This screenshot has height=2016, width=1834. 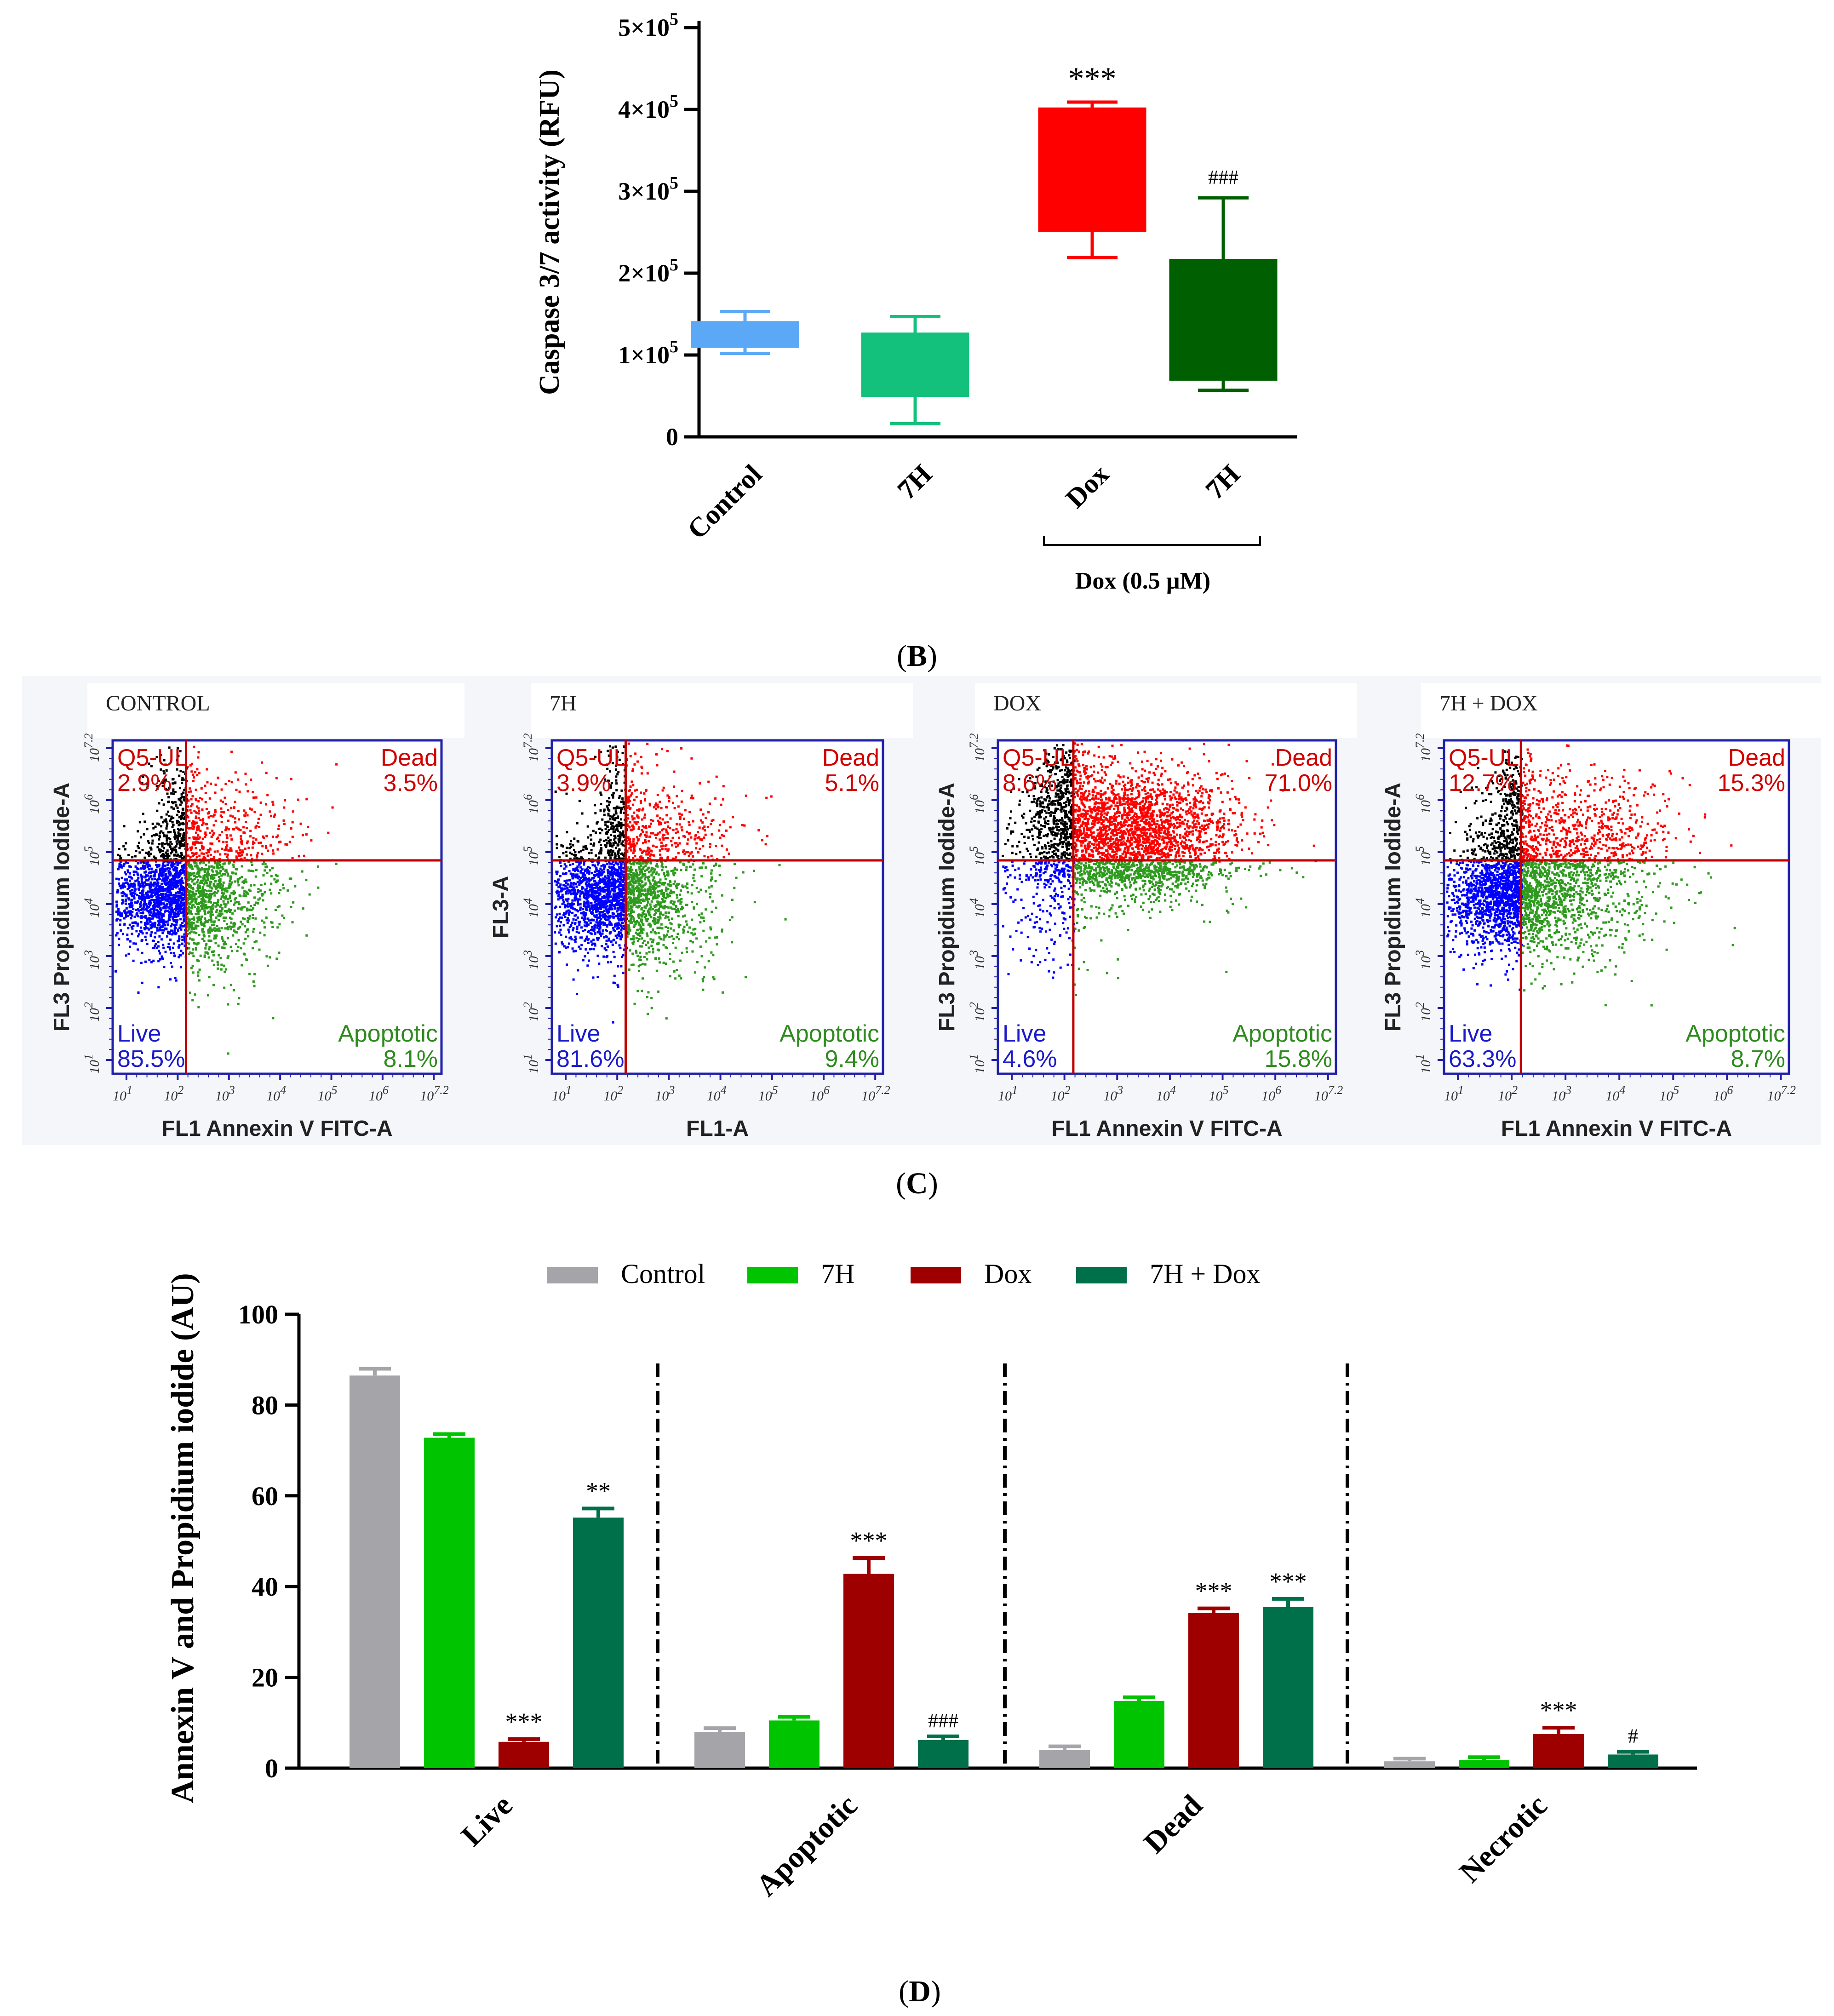 What do you see at coordinates (549, 232) in the screenshot?
I see `y-axis-label: Caspase 3/7 activity (RFU)` at bounding box center [549, 232].